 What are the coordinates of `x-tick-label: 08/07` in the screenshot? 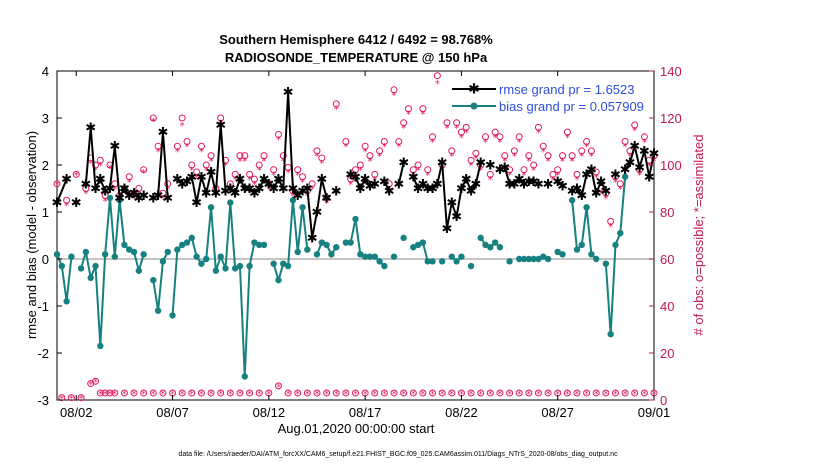 It's located at (172, 412).